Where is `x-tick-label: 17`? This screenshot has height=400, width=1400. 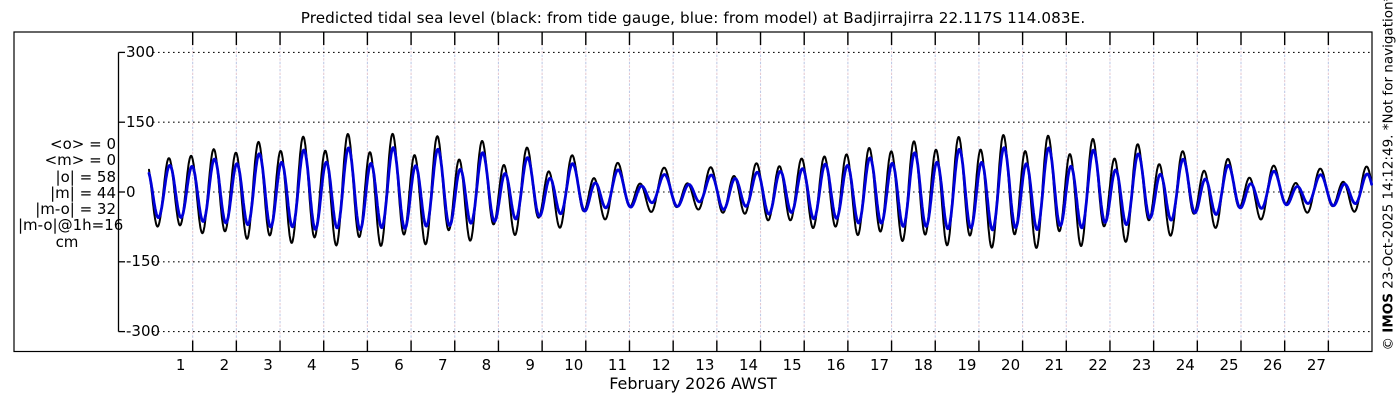
x-tick-label: 17 is located at coordinates (880, 365).